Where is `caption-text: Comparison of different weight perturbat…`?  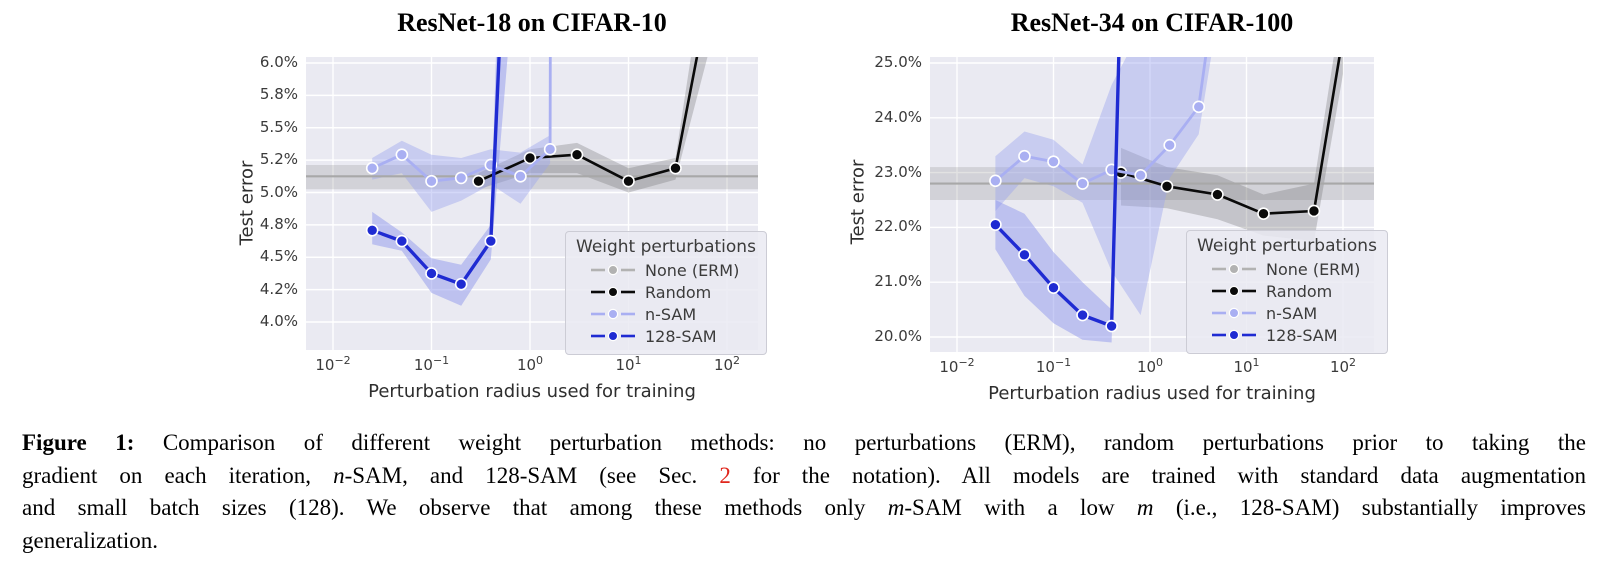 caption-text: Comparison of different weight perturbat… is located at coordinates (860, 442).